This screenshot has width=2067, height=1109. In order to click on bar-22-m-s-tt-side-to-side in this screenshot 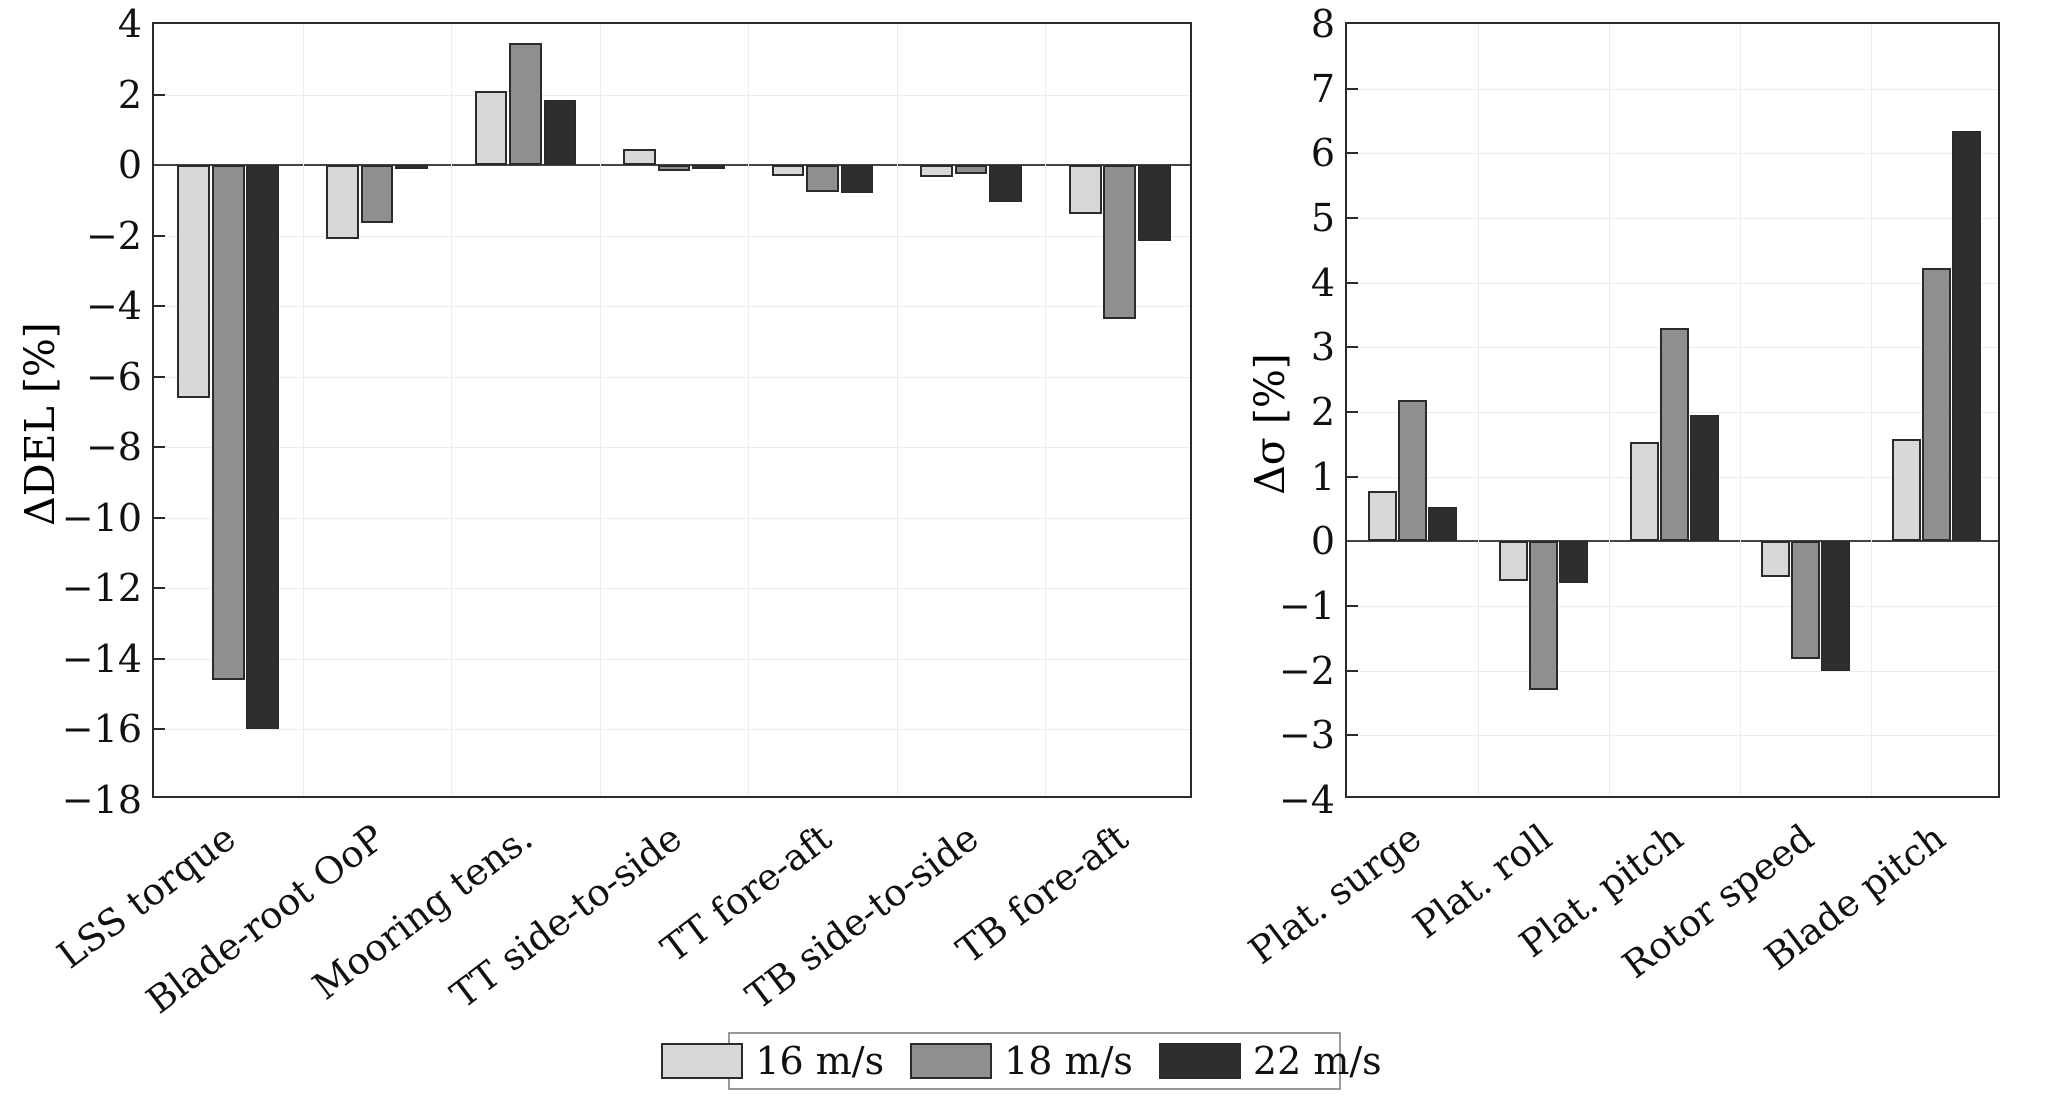, I will do `click(708, 167)`.